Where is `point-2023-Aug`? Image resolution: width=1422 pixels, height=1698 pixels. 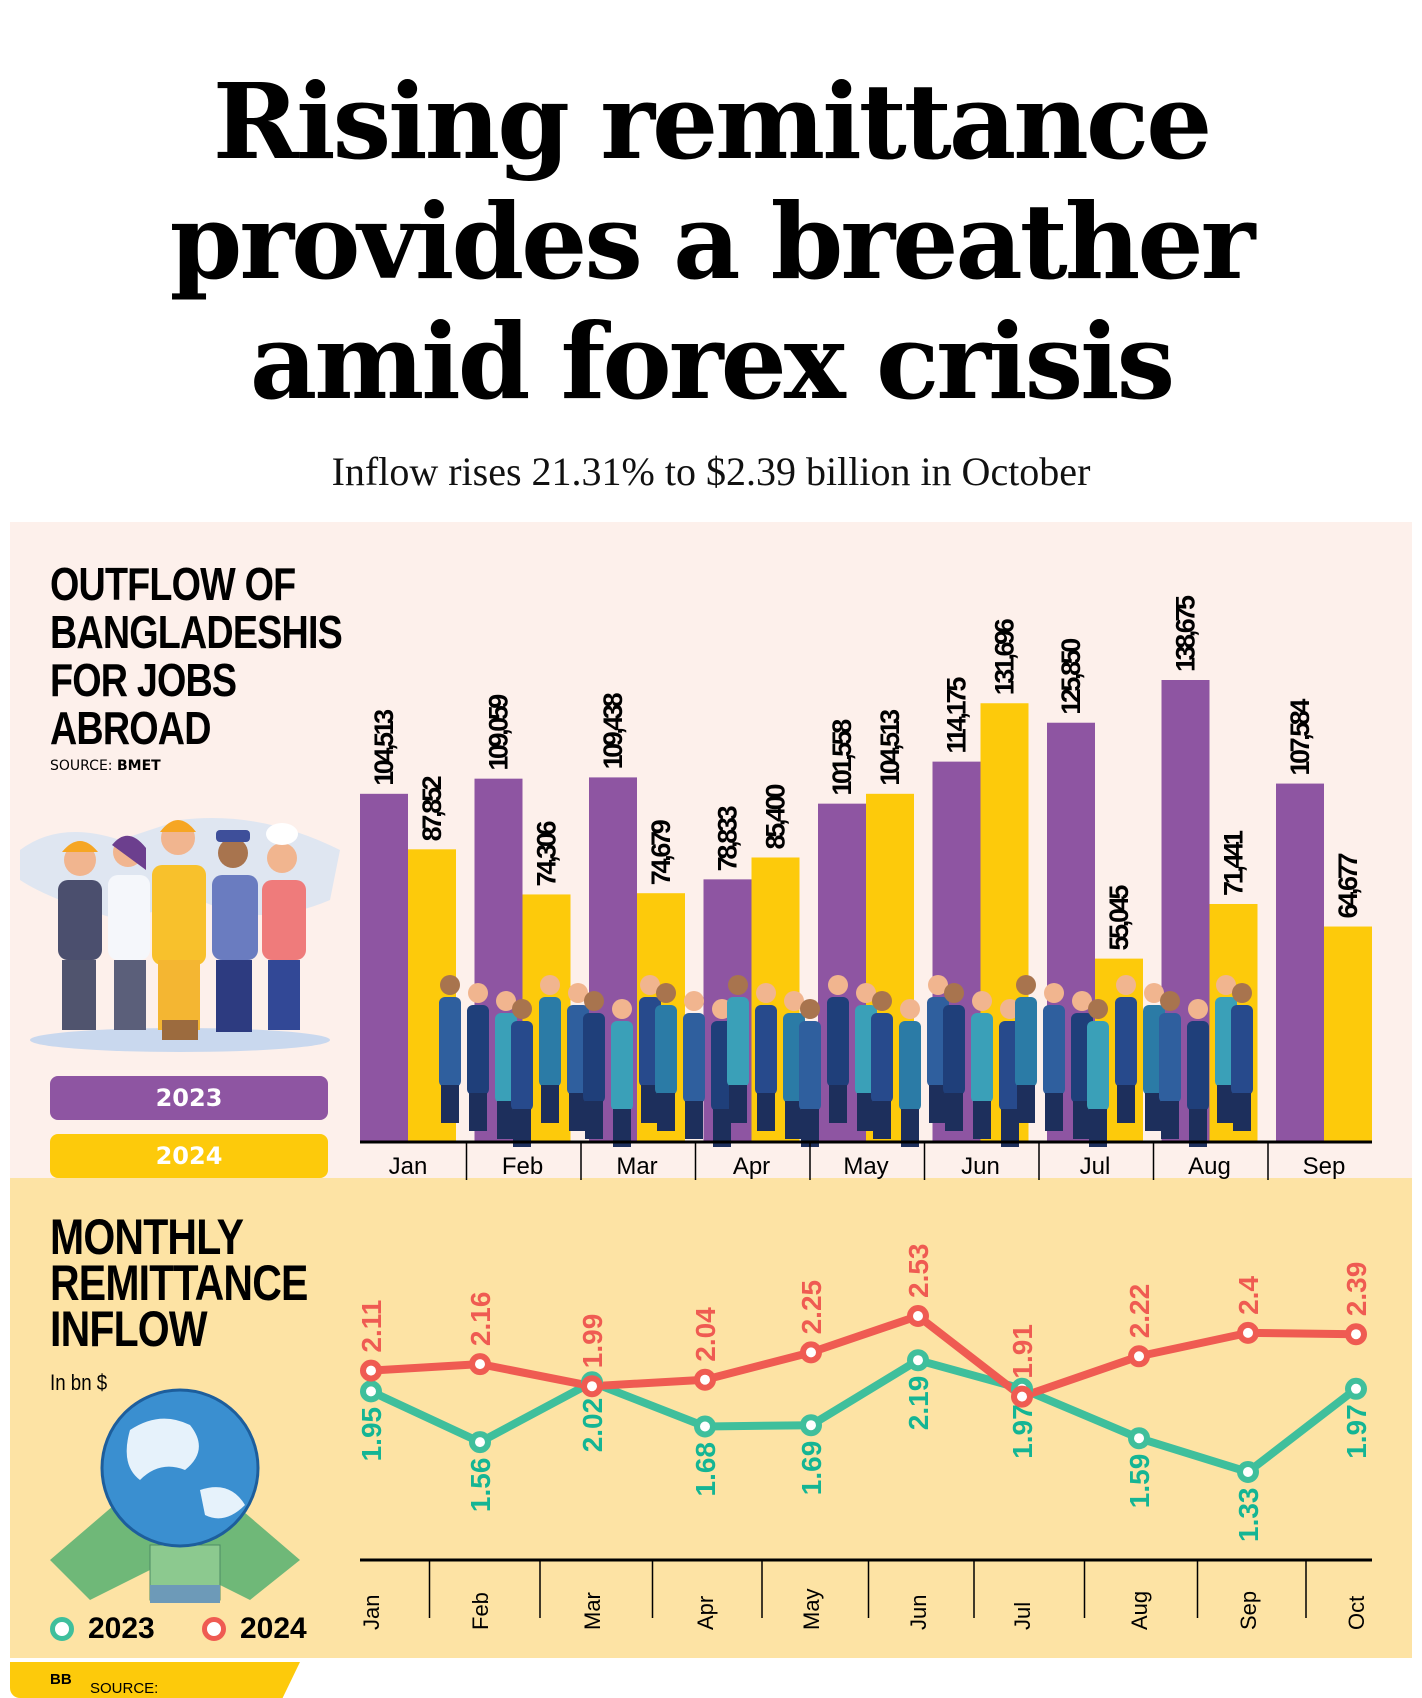 point-2023-Aug is located at coordinates (1139, 1438).